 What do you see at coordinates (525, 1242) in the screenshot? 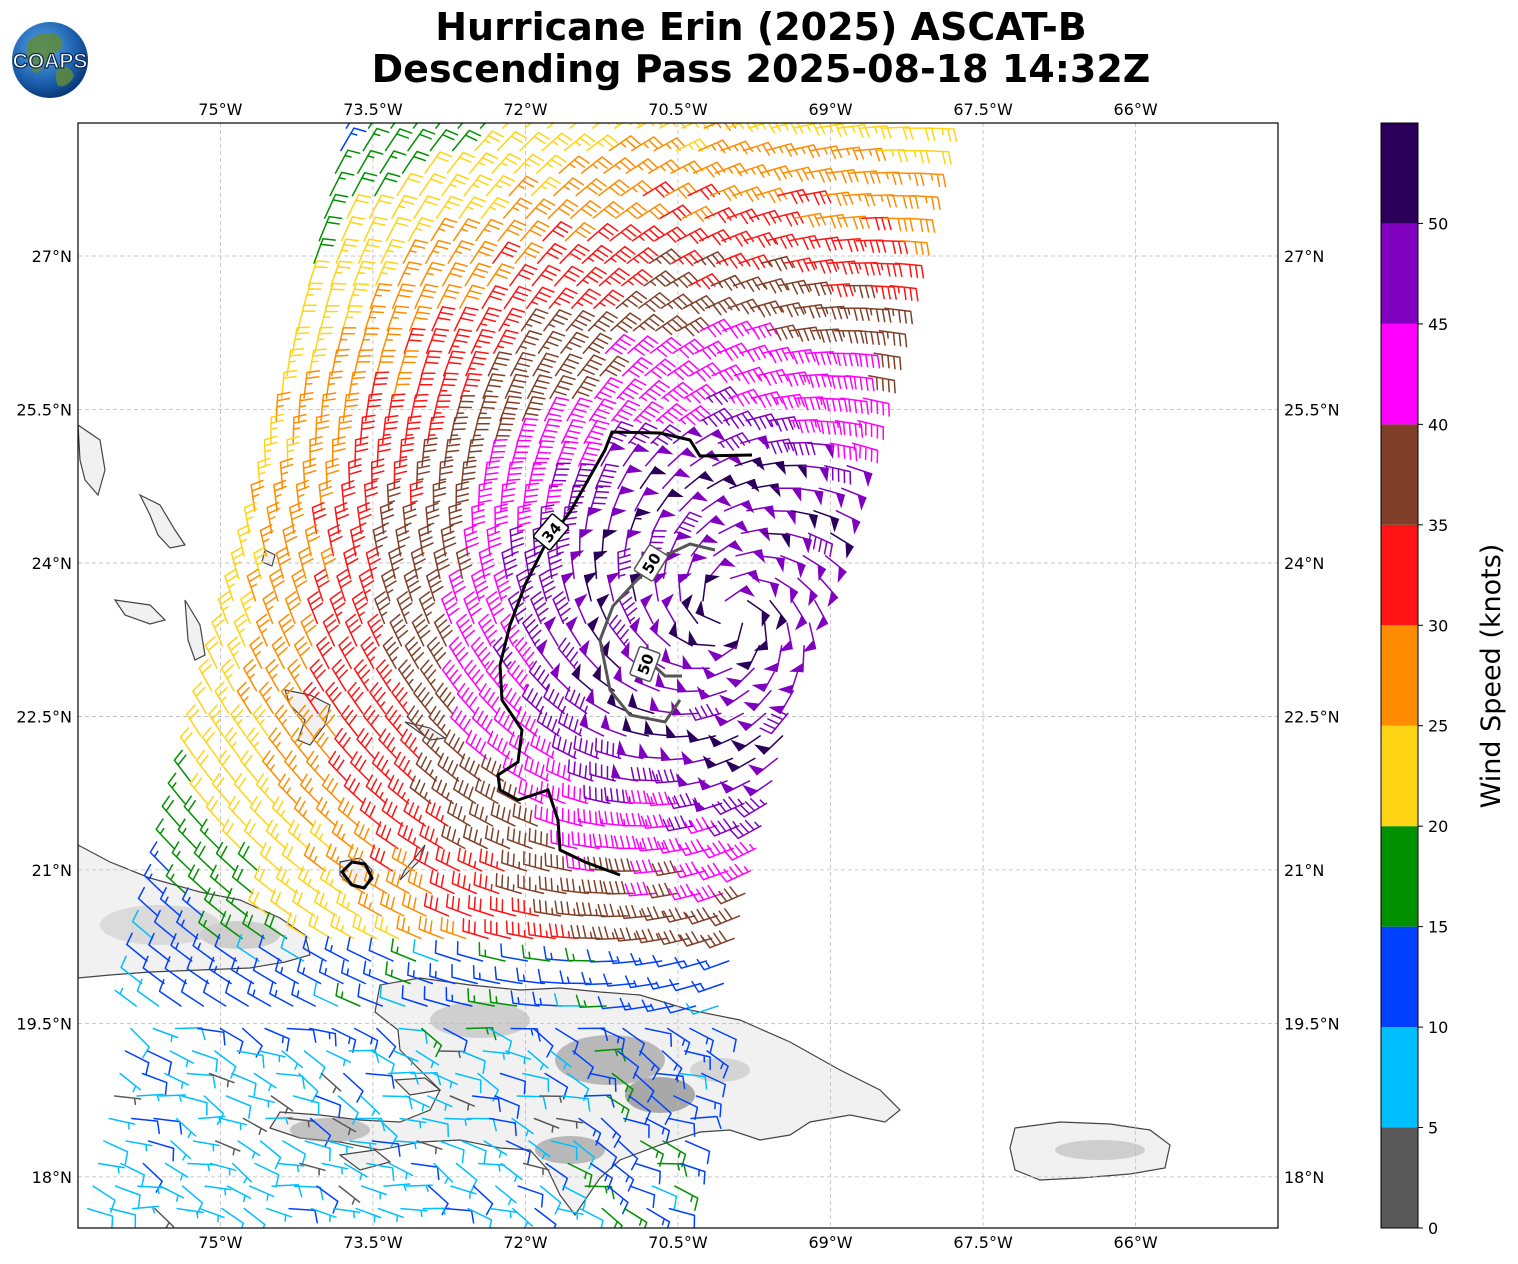
I see `lon-tick-label: 72°W` at bounding box center [525, 1242].